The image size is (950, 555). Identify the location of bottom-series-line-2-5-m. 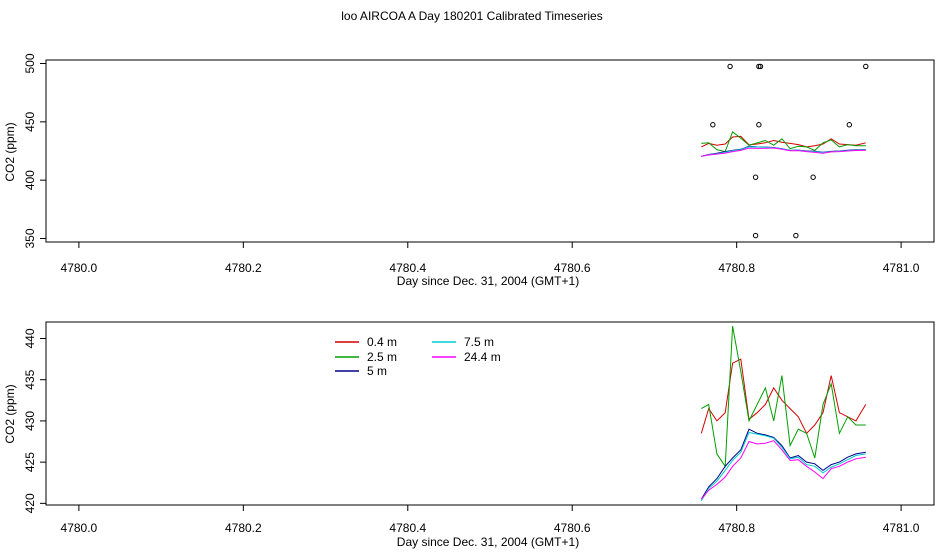
(783, 397).